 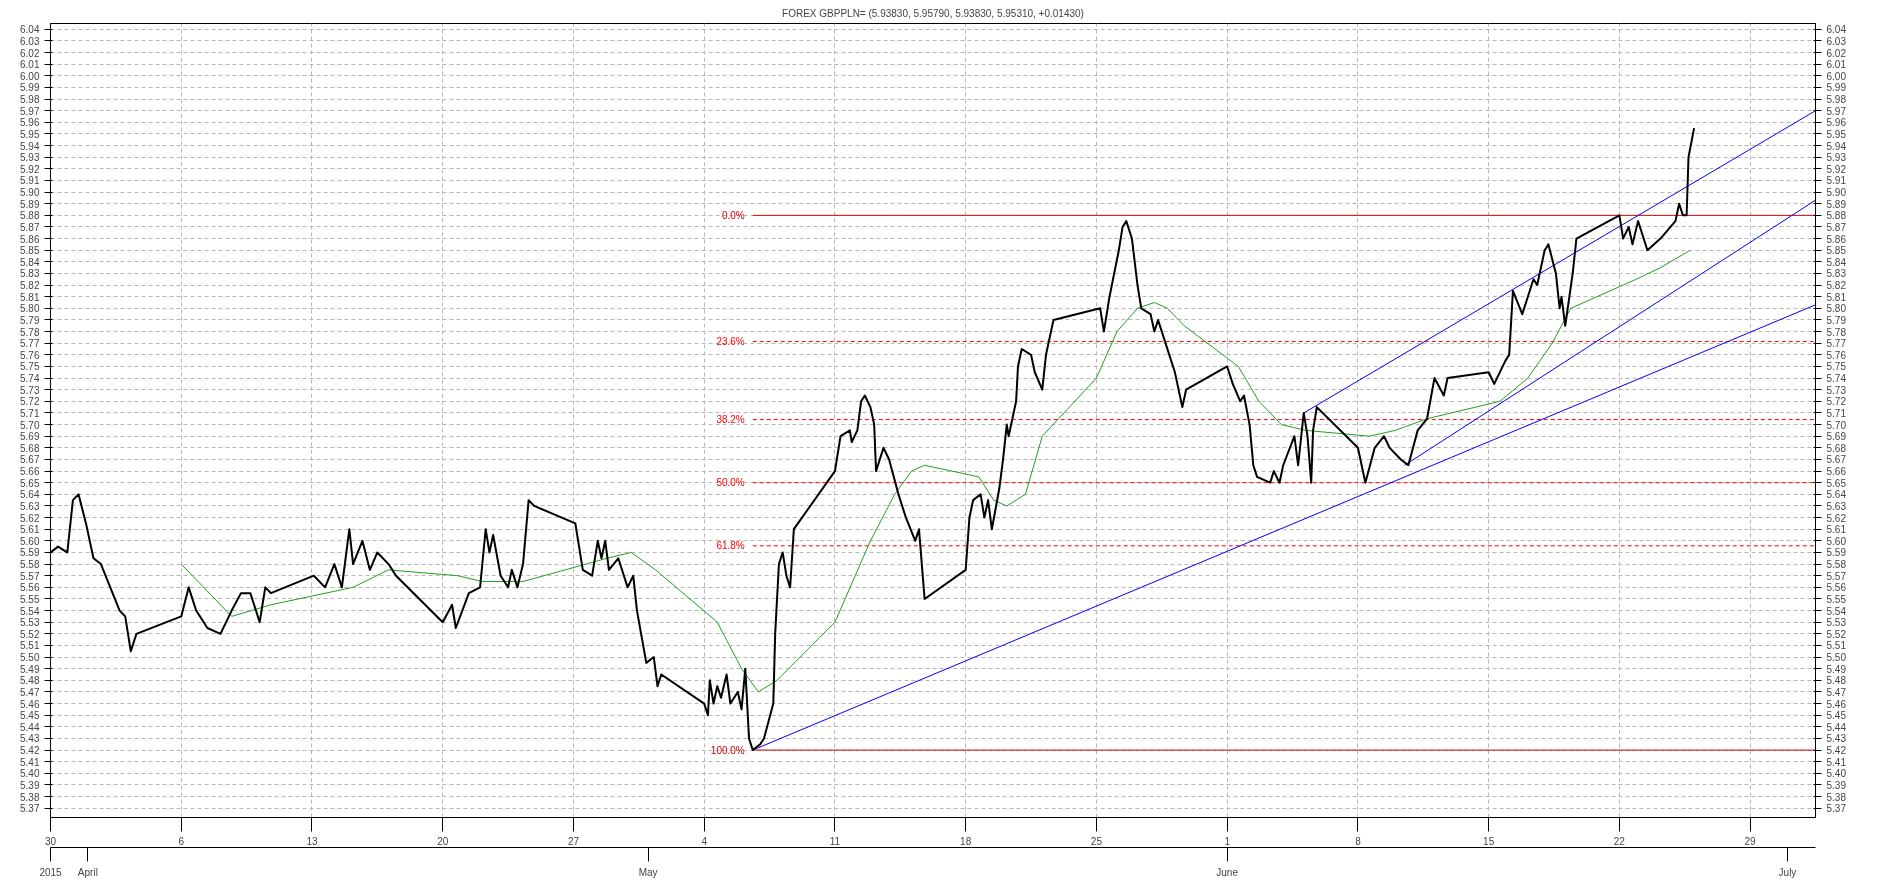 I want to click on x-tick-label: 29, so click(x=1750, y=841).